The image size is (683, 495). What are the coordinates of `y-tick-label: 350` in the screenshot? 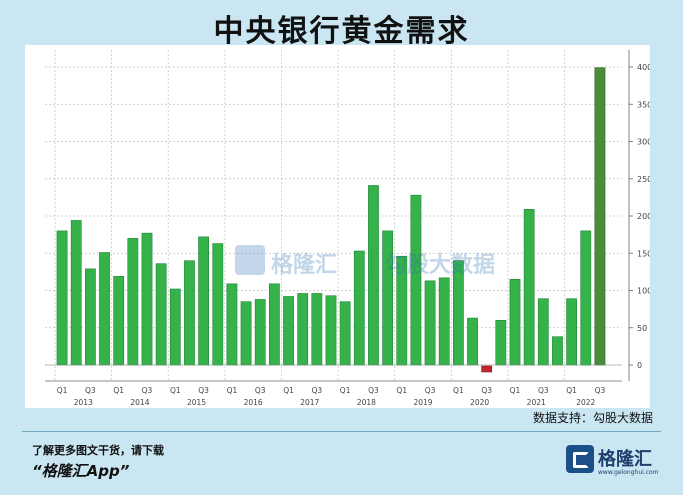 It's located at (643, 104).